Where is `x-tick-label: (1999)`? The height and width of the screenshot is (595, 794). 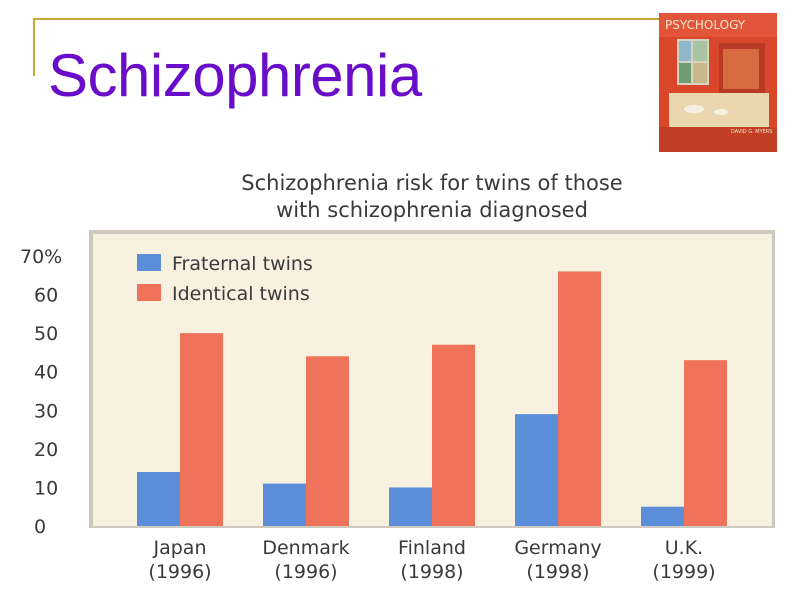
x-tick-label: (1999) is located at coordinates (683, 572).